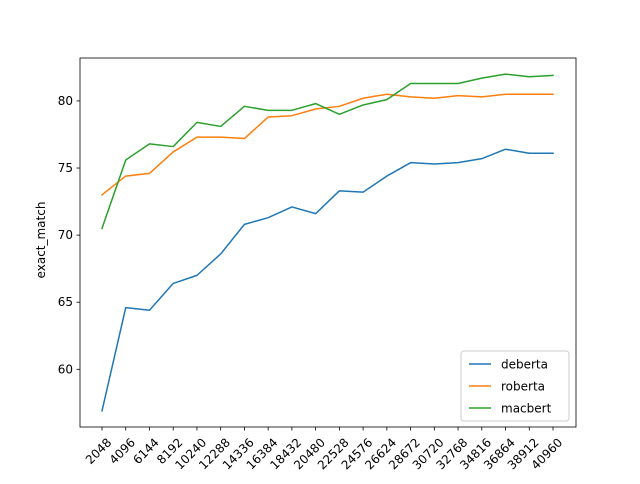 The height and width of the screenshot is (484, 640). Describe the element at coordinates (65, 101) in the screenshot. I see `y-tick-label: 80` at that location.